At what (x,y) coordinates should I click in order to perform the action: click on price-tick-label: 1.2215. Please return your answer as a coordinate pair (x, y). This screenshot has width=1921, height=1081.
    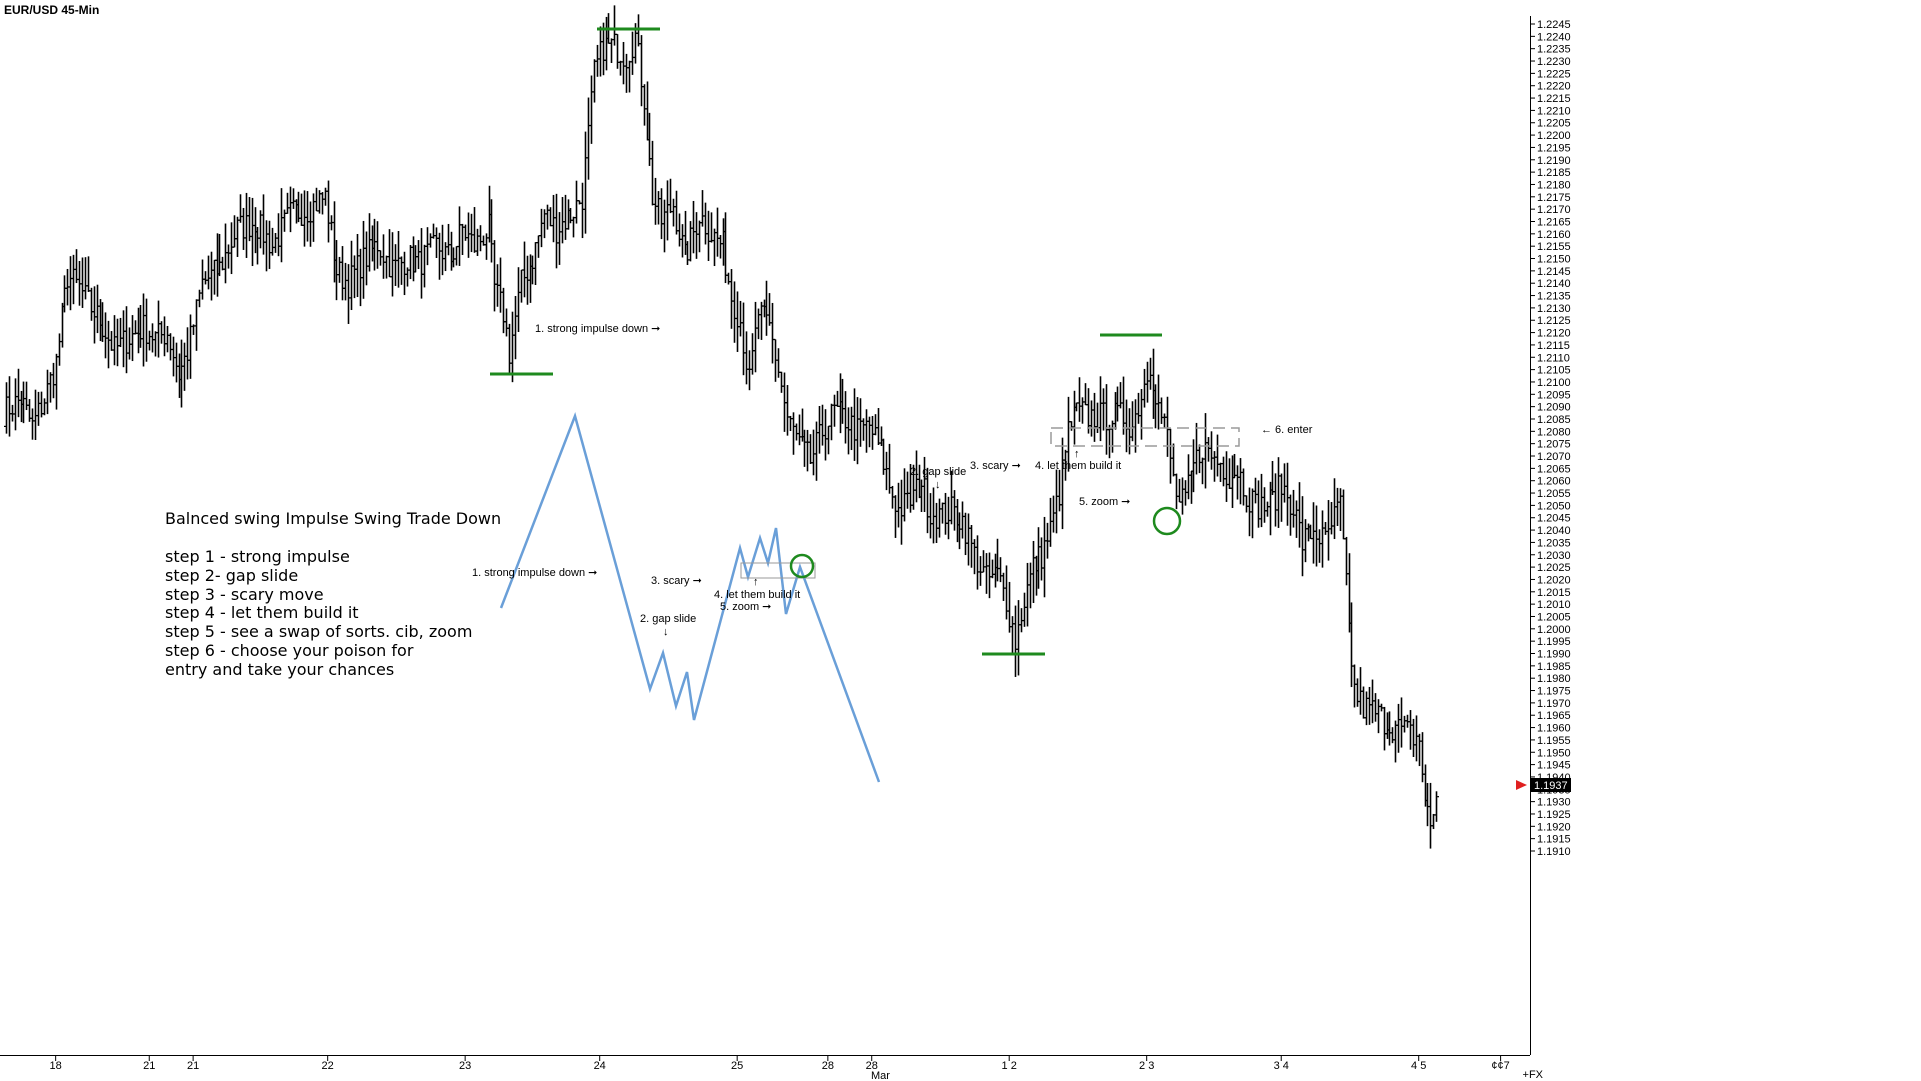
    Looking at the image, I should click on (1554, 99).